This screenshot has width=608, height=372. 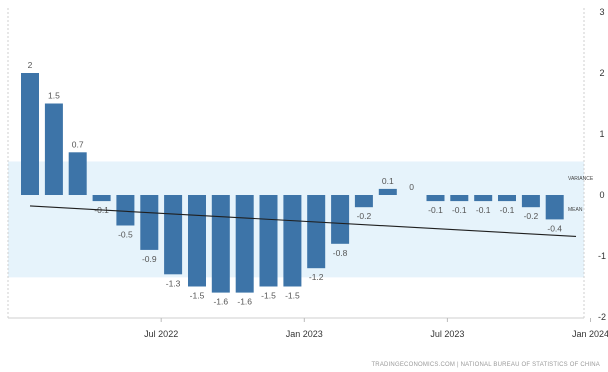 What do you see at coordinates (554, 228) in the screenshot?
I see `bar-value-label: -0.4` at bounding box center [554, 228].